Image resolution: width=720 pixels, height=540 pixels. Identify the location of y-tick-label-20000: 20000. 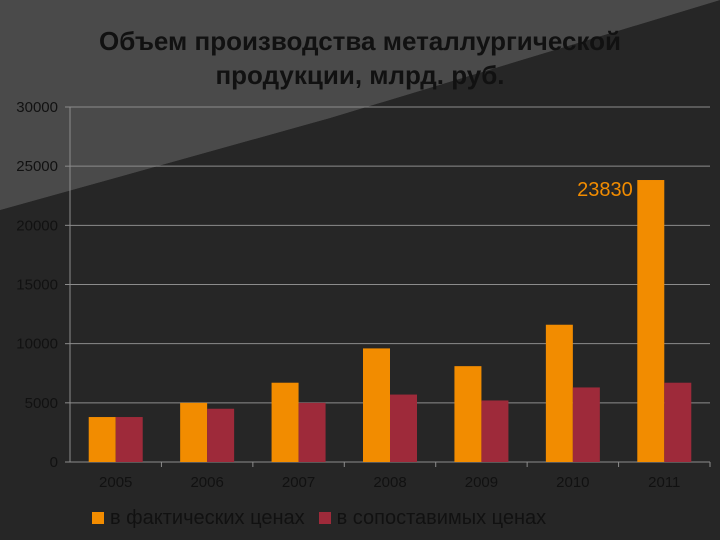
(37, 225).